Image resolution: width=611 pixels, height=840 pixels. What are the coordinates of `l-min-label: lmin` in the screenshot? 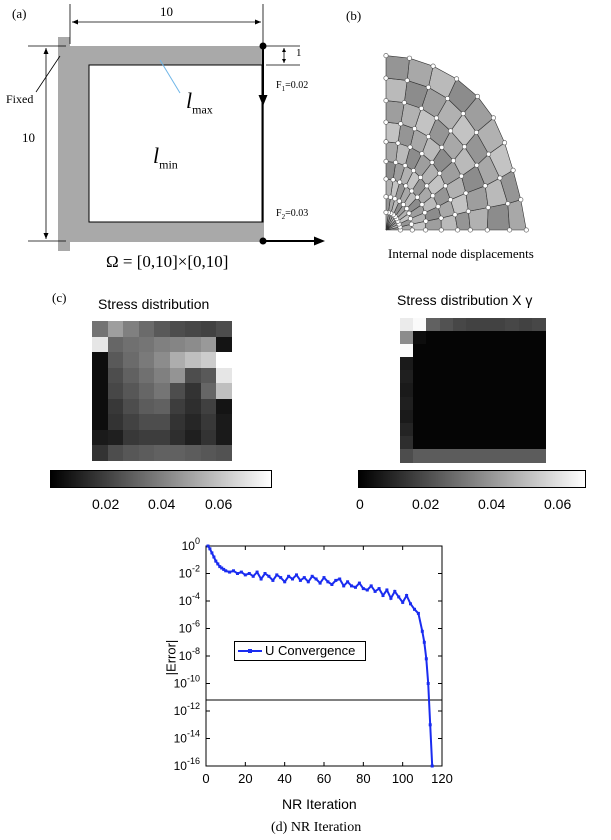 It's located at (165, 157).